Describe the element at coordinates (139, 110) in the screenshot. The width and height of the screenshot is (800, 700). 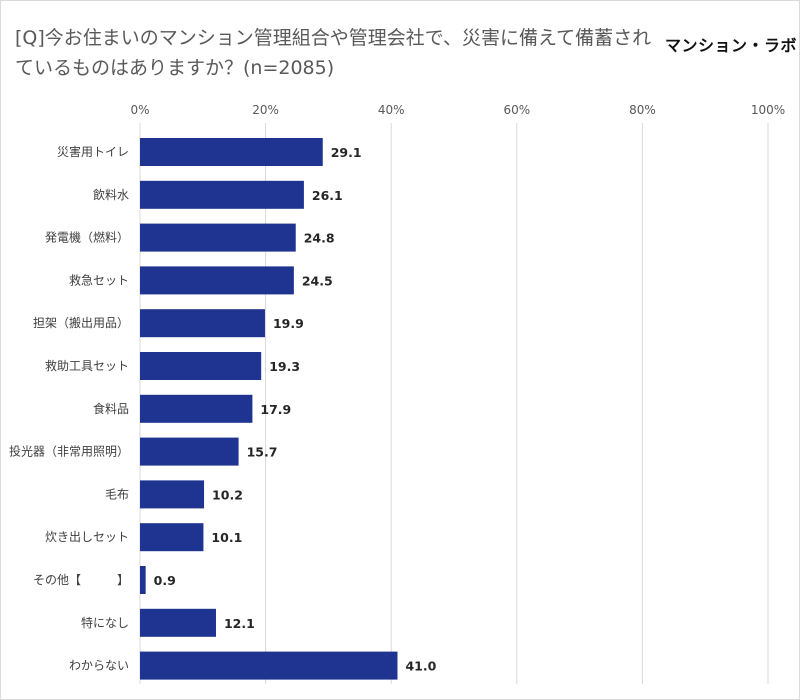
I see `x-tick-label: 0%` at that location.